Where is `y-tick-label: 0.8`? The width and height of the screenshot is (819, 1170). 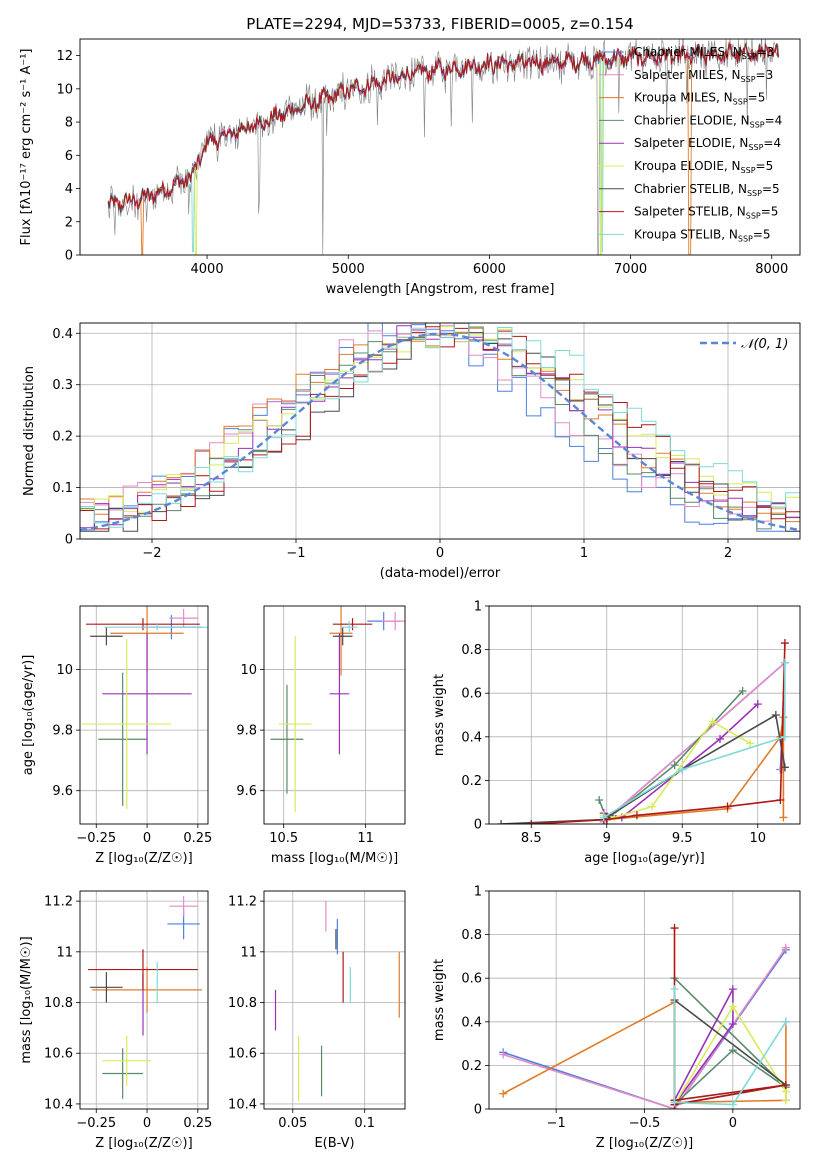 y-tick-label: 0.8 is located at coordinates (471, 650).